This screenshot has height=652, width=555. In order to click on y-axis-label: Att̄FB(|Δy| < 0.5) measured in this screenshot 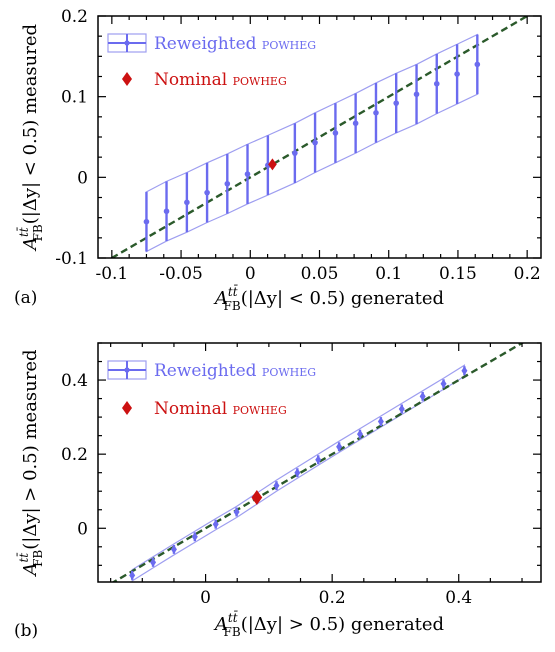, I will do `click(30, 138)`.